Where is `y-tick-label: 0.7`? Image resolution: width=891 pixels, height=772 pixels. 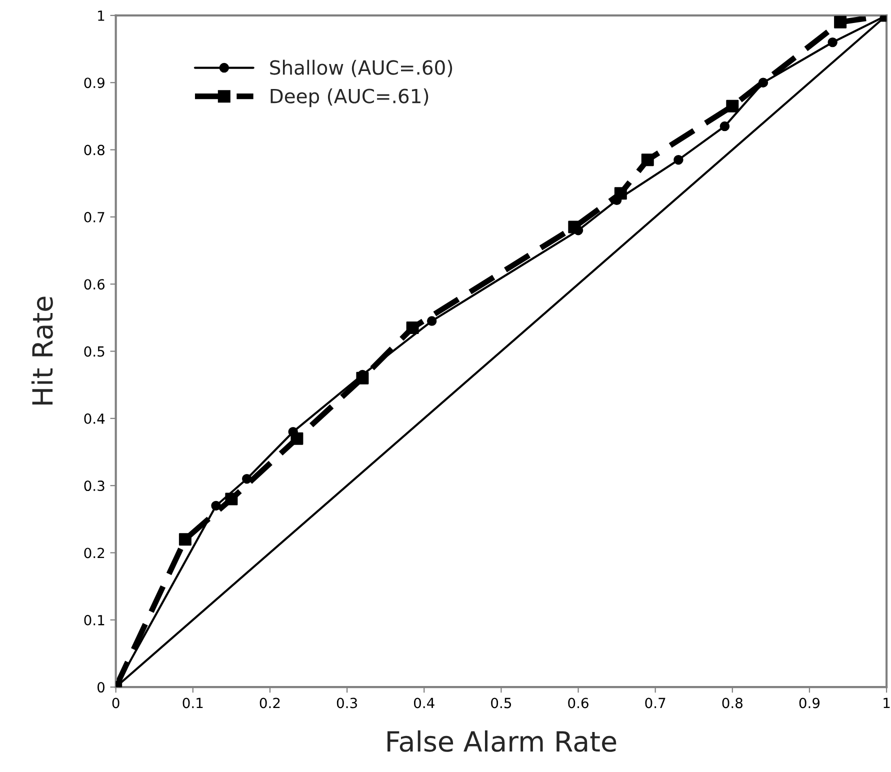 y-tick-label: 0.7 is located at coordinates (94, 217).